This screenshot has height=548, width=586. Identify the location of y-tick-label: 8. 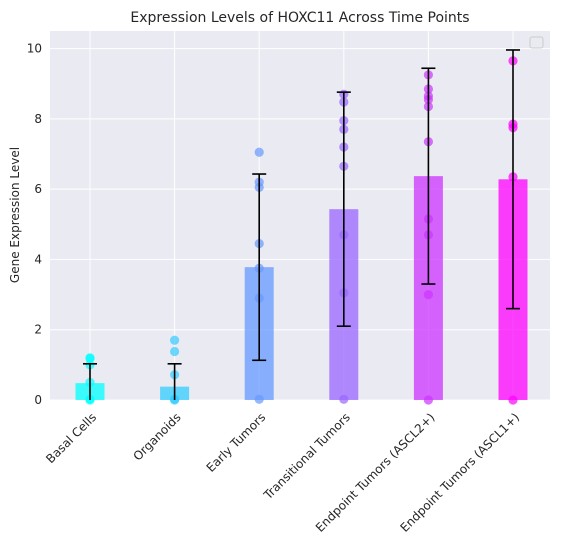
(38, 119).